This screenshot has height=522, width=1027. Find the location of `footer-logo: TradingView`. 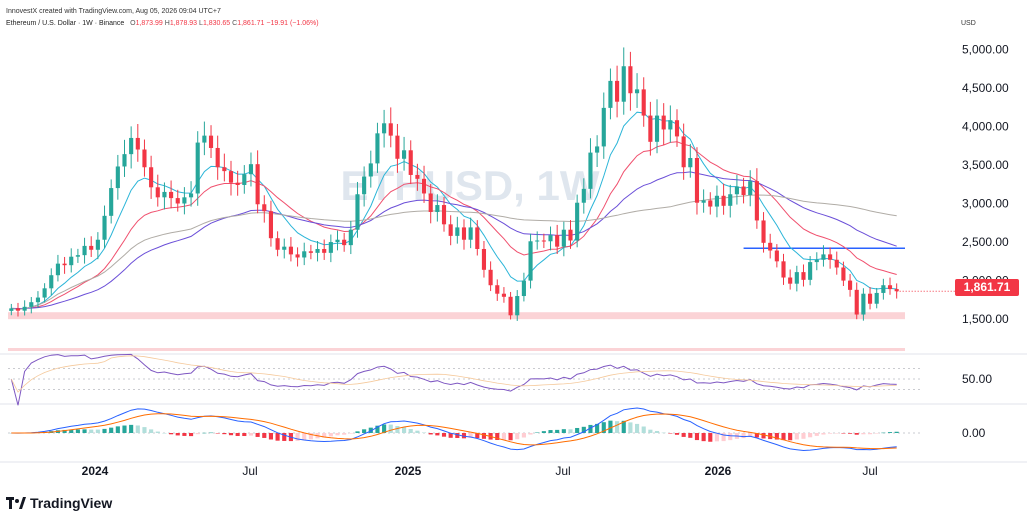

footer-logo: TradingView is located at coordinates (59, 503).